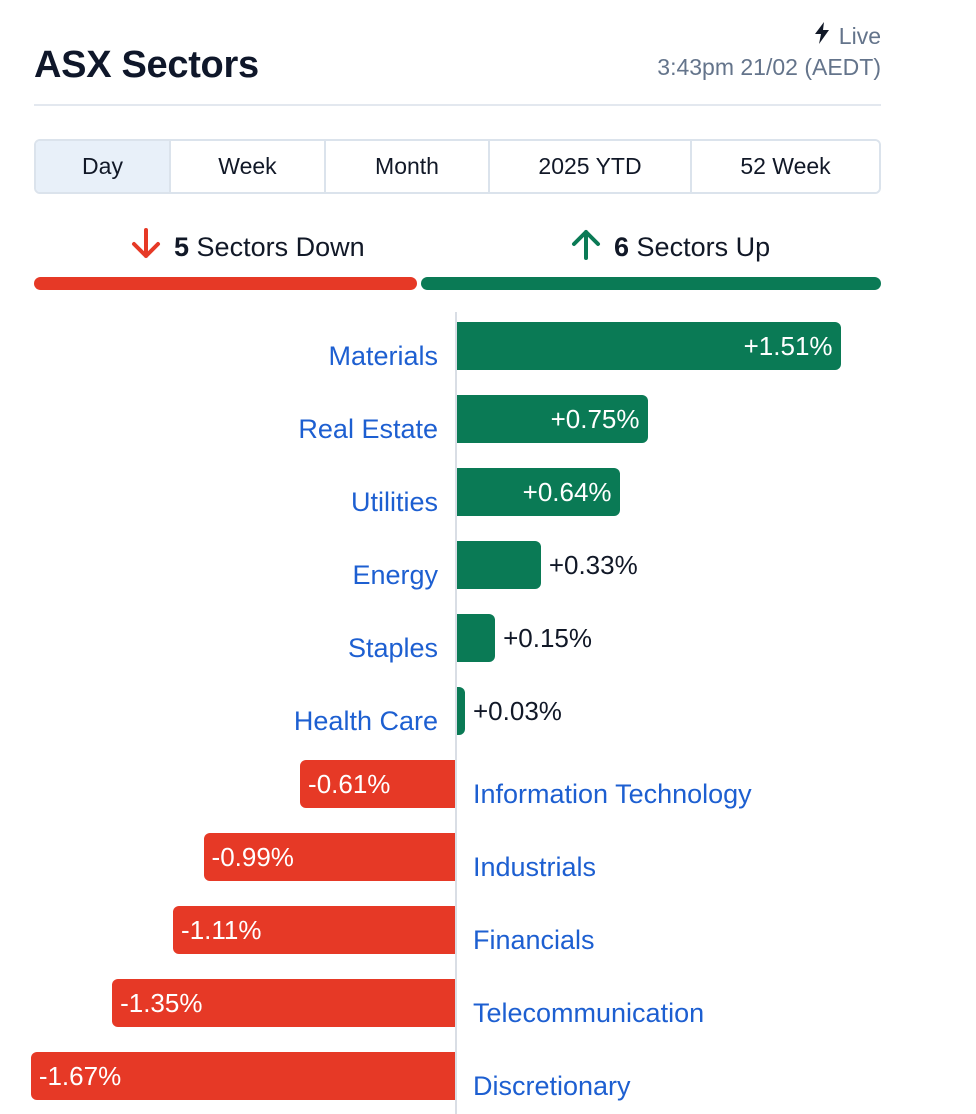 The image size is (976, 1114). Describe the element at coordinates (248, 166) in the screenshot. I see `tab-week: Week` at that location.